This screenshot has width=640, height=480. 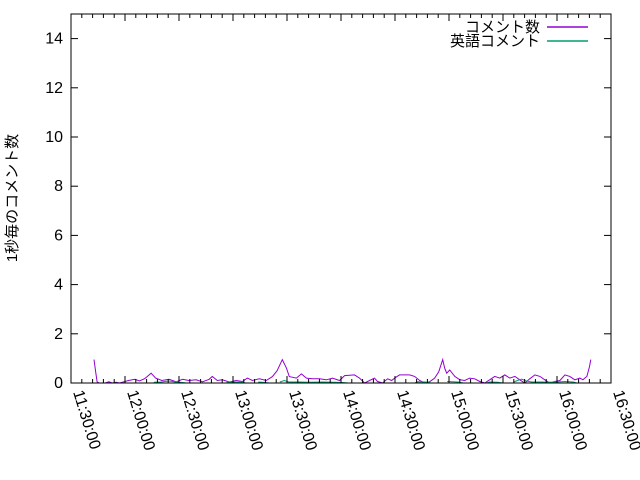 I want to click on y-tick-label: 0, so click(x=58, y=383).